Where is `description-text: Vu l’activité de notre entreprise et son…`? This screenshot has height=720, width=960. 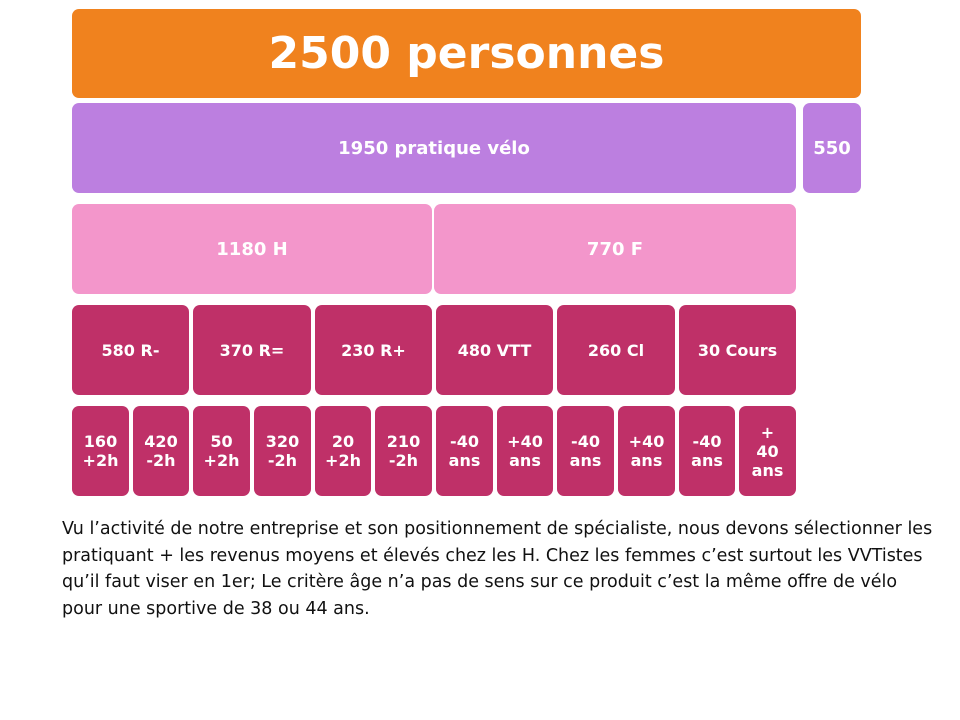
description-text: Vu l’activité de notre entreprise et son… is located at coordinates (497, 569).